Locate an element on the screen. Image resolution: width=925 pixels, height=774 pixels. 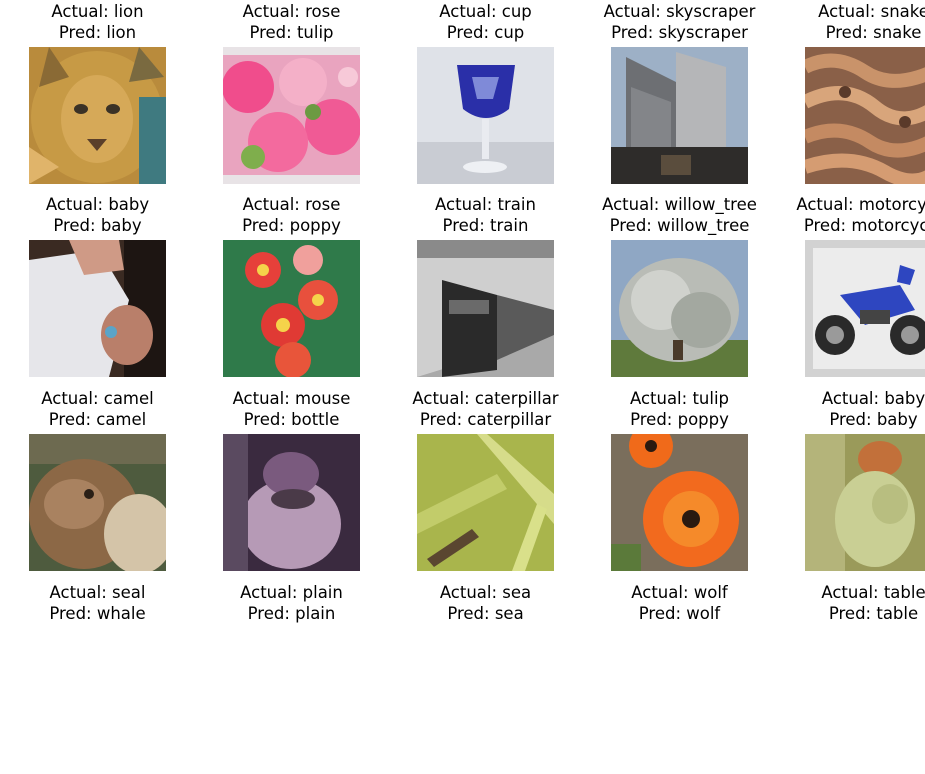
panel-title: Actual: seal Pred: whale is located at coordinates (97, 603).